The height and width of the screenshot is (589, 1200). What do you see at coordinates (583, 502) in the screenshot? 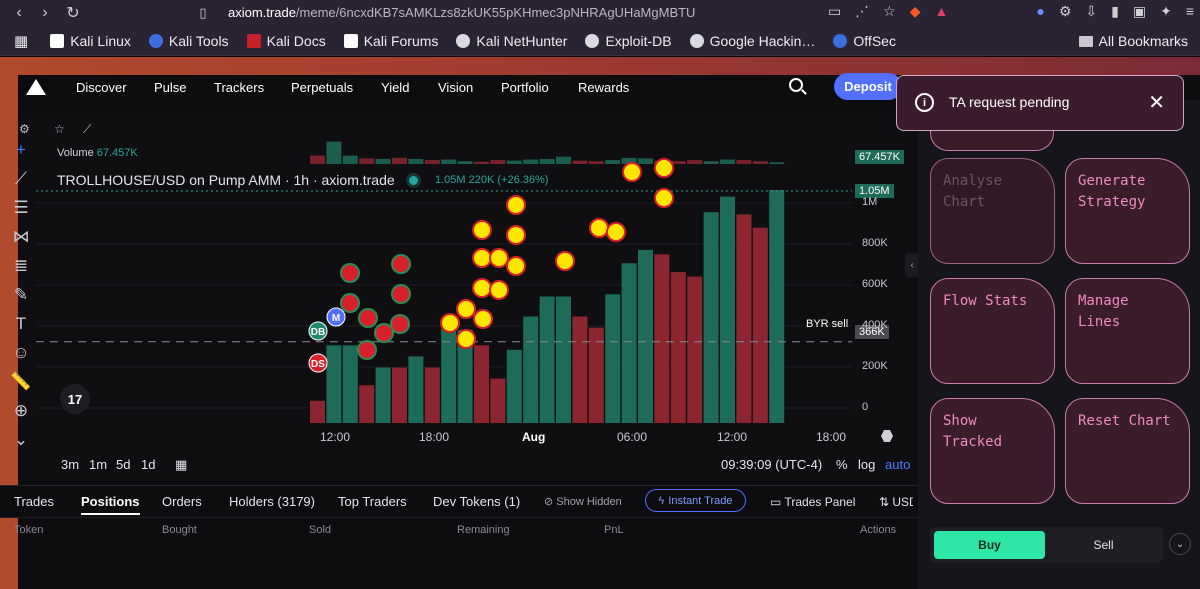
I see `show-hidden-toggle: ⊘ Show Hidden` at bounding box center [583, 502].